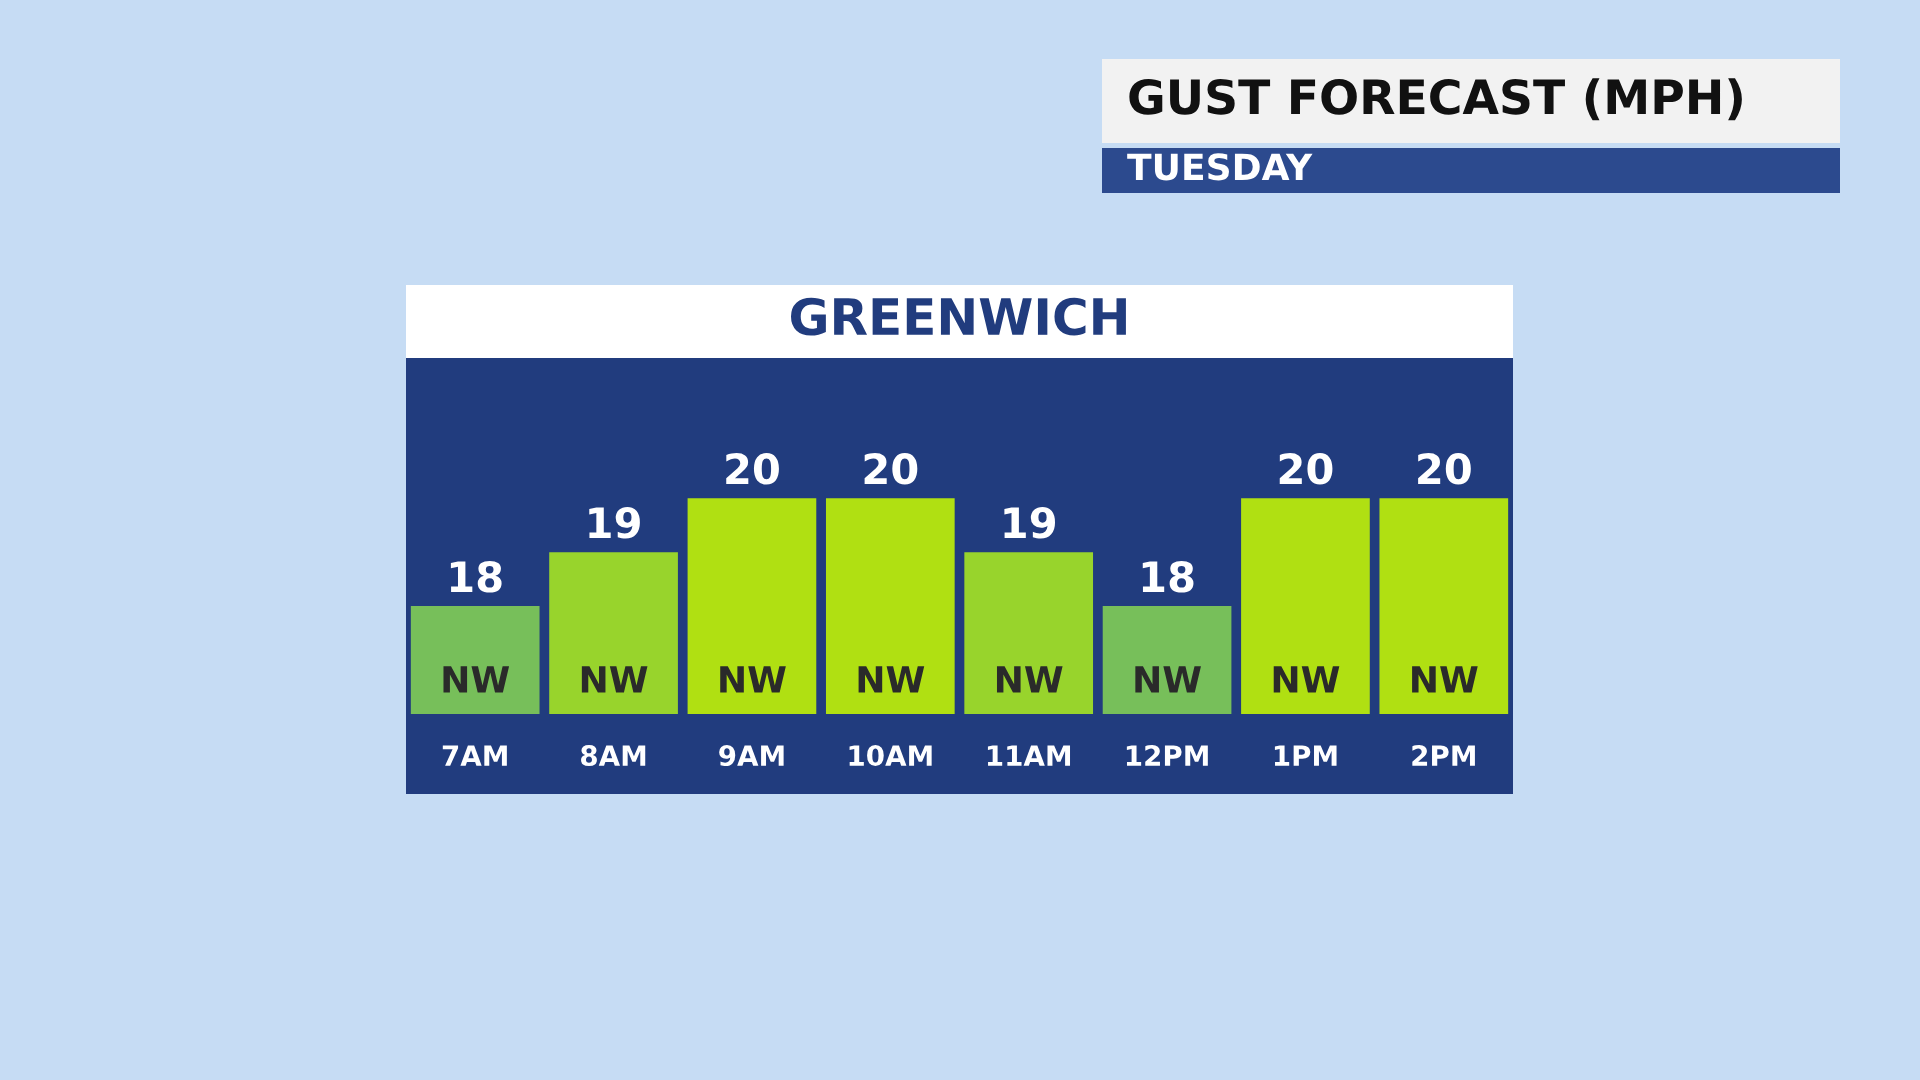  Describe the element at coordinates (1443, 755) in the screenshot. I see `x-tick-label: 2PM` at that location.